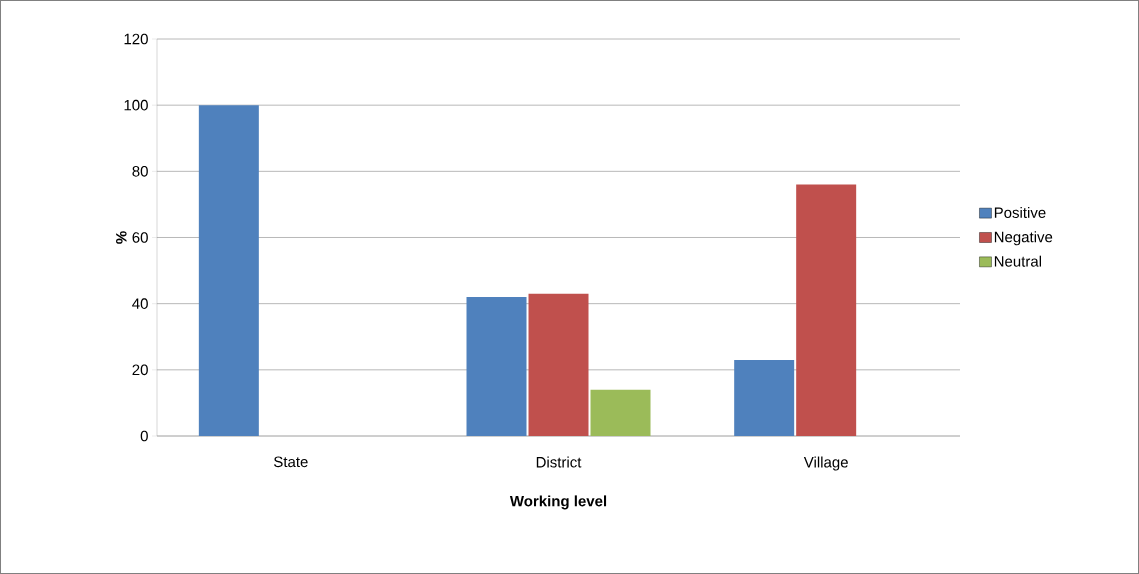 Image resolution: width=1139 pixels, height=574 pixels. I want to click on y-tick-label: 40, so click(140, 303).